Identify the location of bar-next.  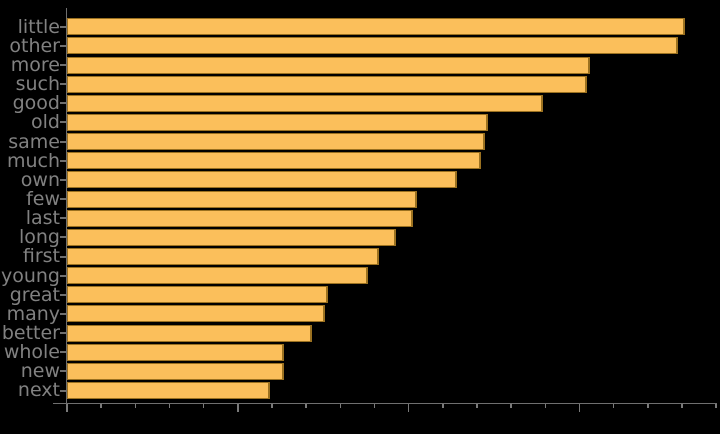
(168, 391).